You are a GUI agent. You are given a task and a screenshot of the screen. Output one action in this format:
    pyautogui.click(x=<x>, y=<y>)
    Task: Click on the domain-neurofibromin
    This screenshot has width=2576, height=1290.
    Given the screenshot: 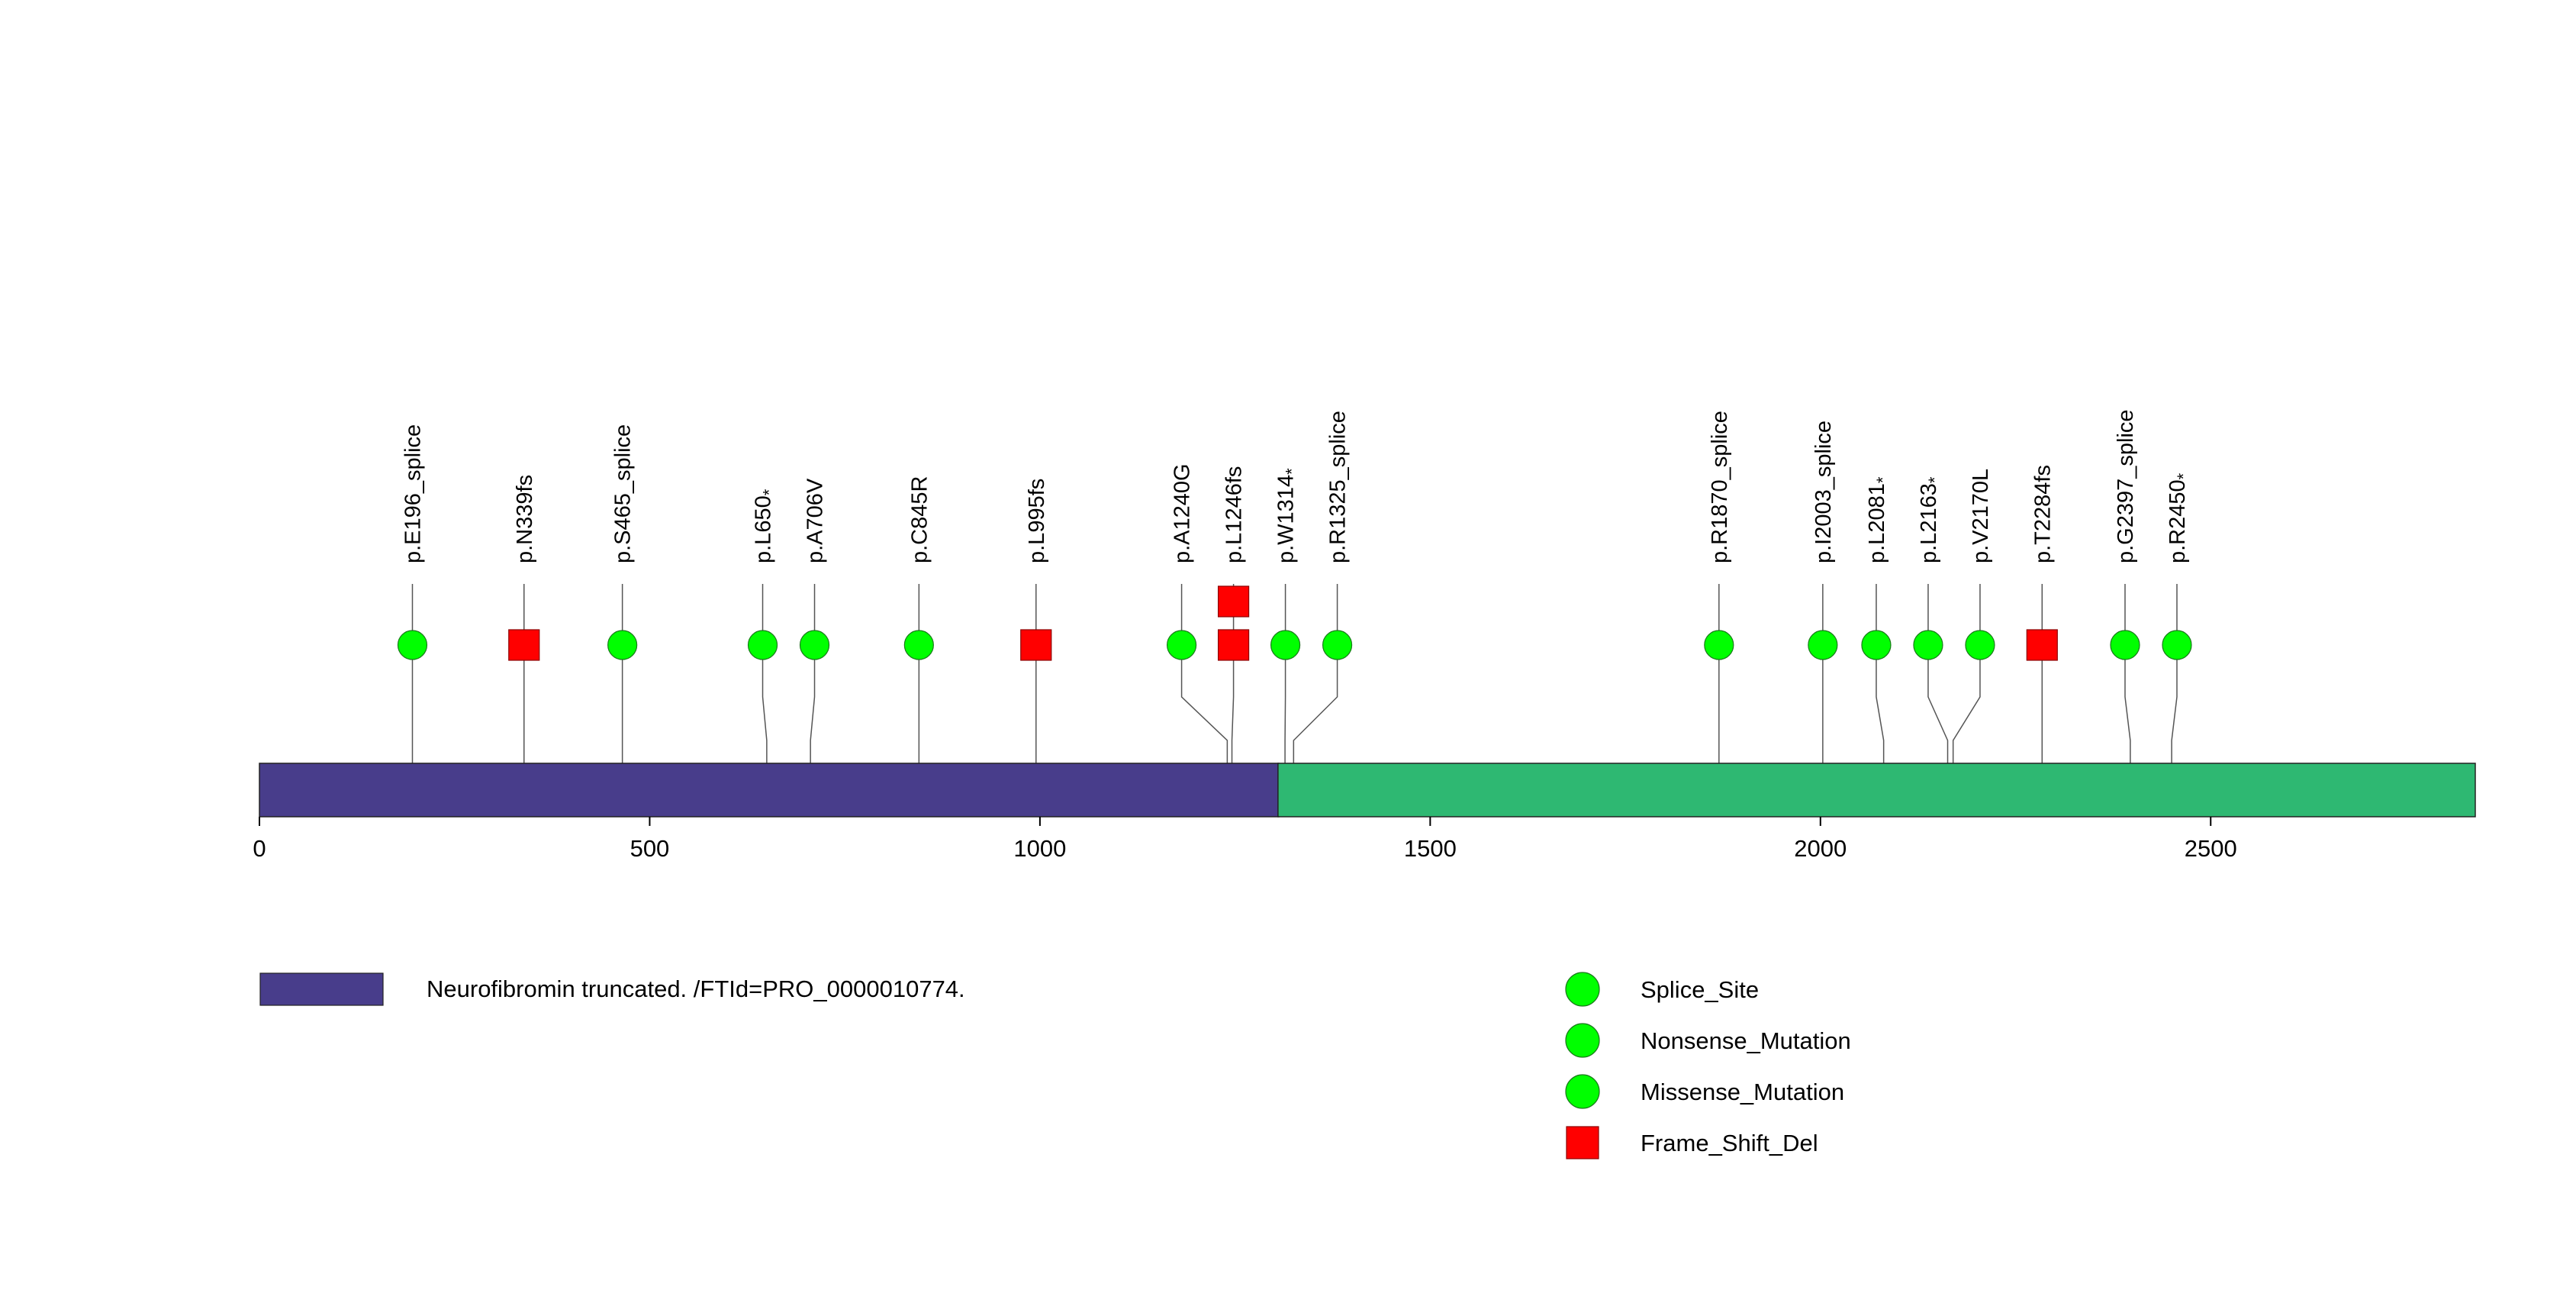 What is the action you would take?
    pyautogui.click(x=1876, y=790)
    